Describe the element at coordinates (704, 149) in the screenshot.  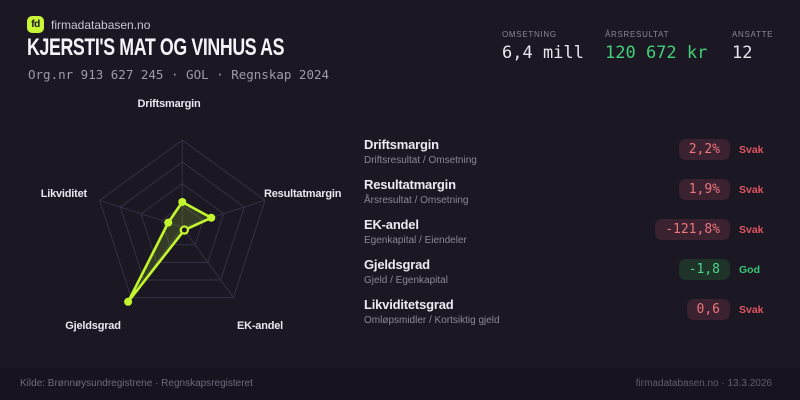
I see `metric-value-pill: 2,2%` at that location.